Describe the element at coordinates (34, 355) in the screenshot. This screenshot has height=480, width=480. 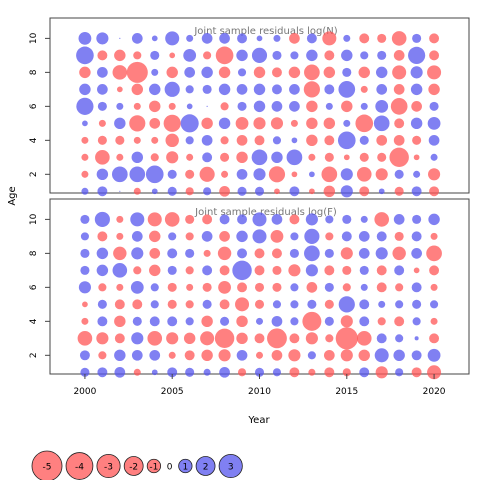
I see `y-tick-label: 2` at that location.